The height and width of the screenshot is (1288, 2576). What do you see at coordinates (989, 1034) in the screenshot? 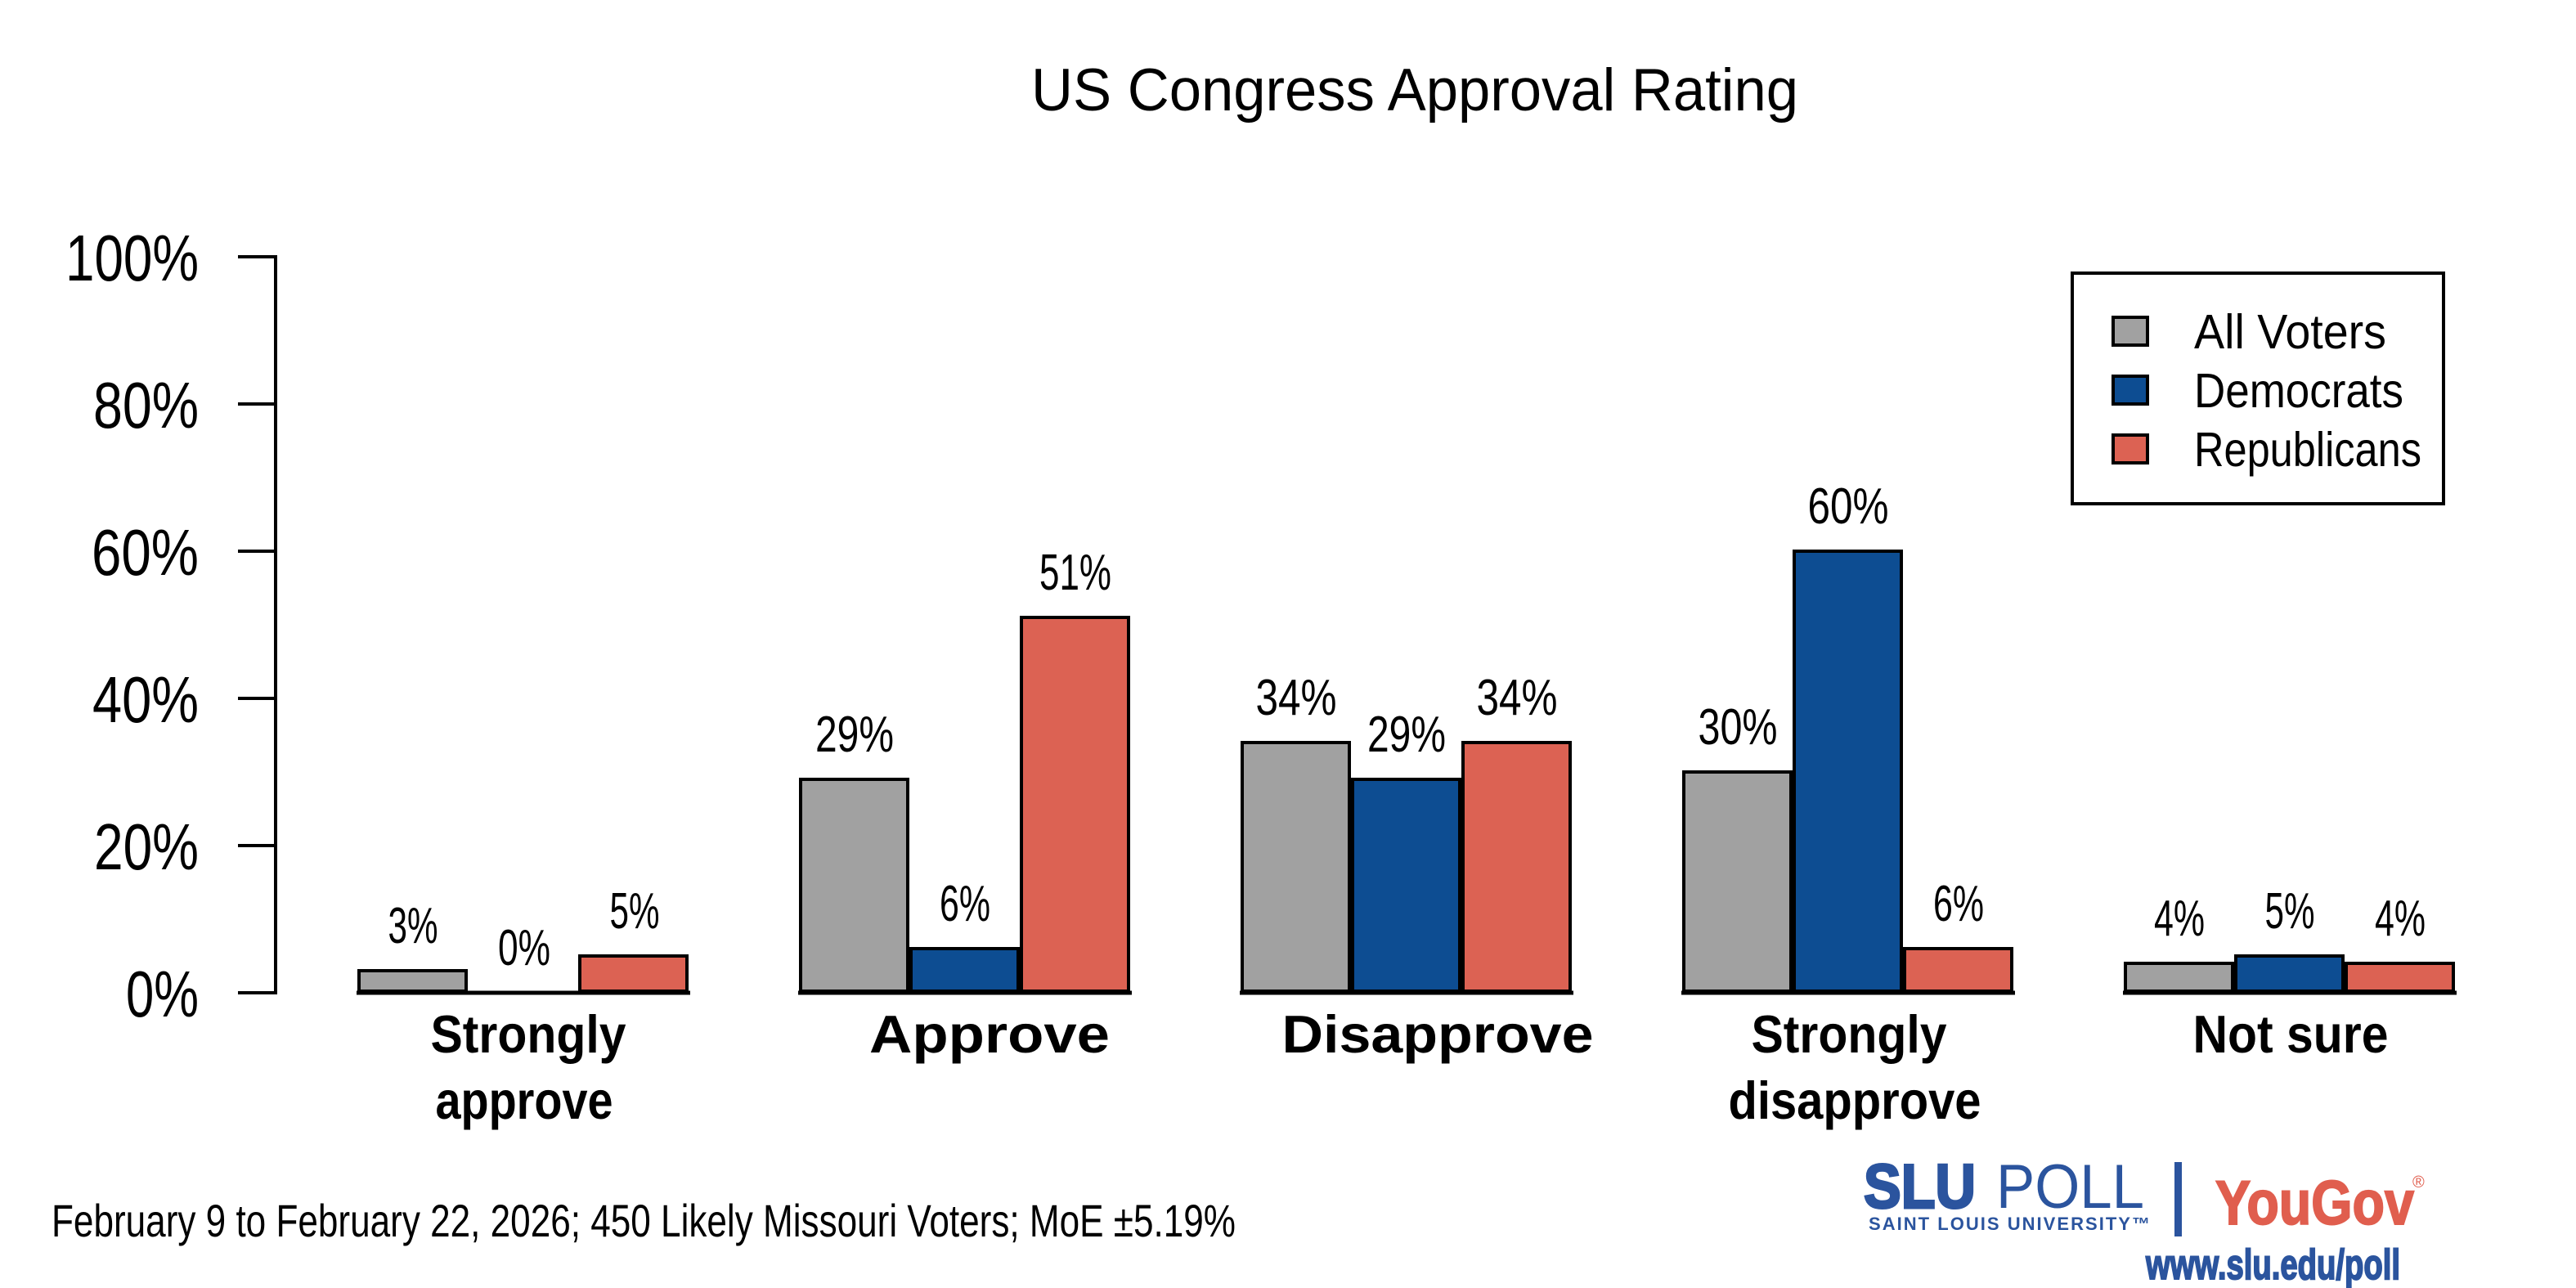
I see `svg-text: Approve` at bounding box center [989, 1034].